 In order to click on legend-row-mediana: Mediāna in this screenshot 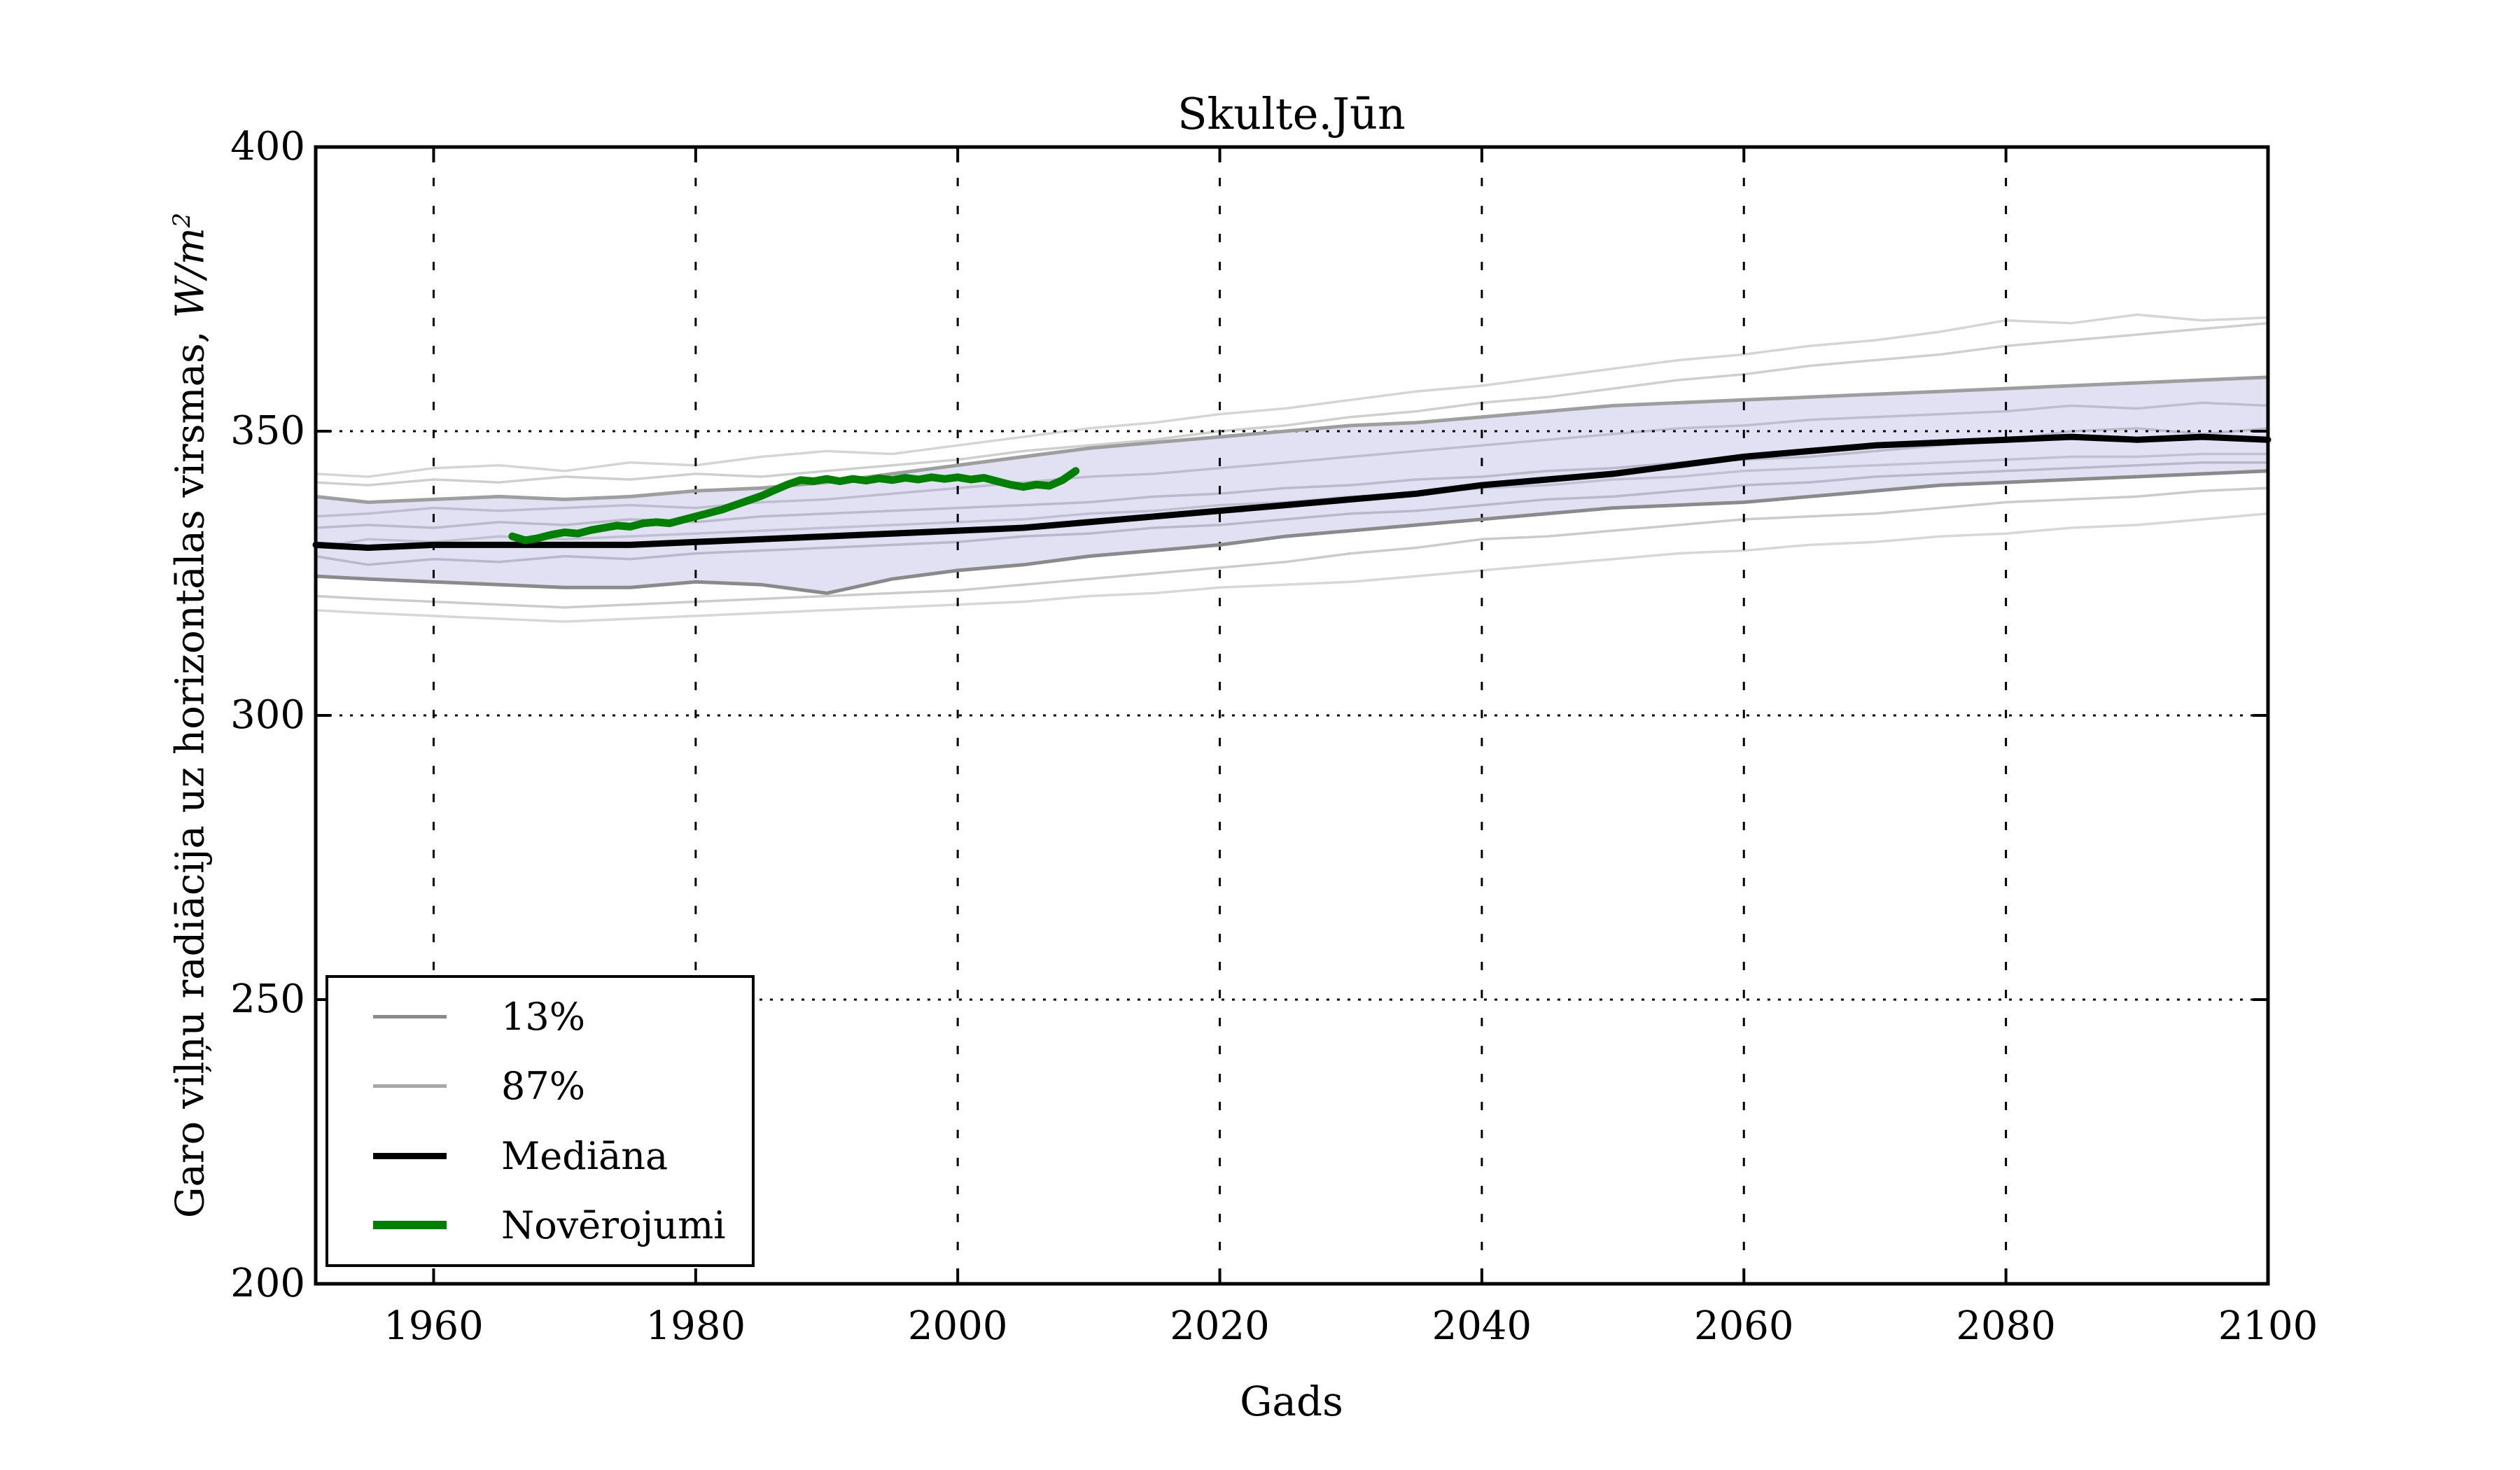, I will do `click(540, 1156)`.